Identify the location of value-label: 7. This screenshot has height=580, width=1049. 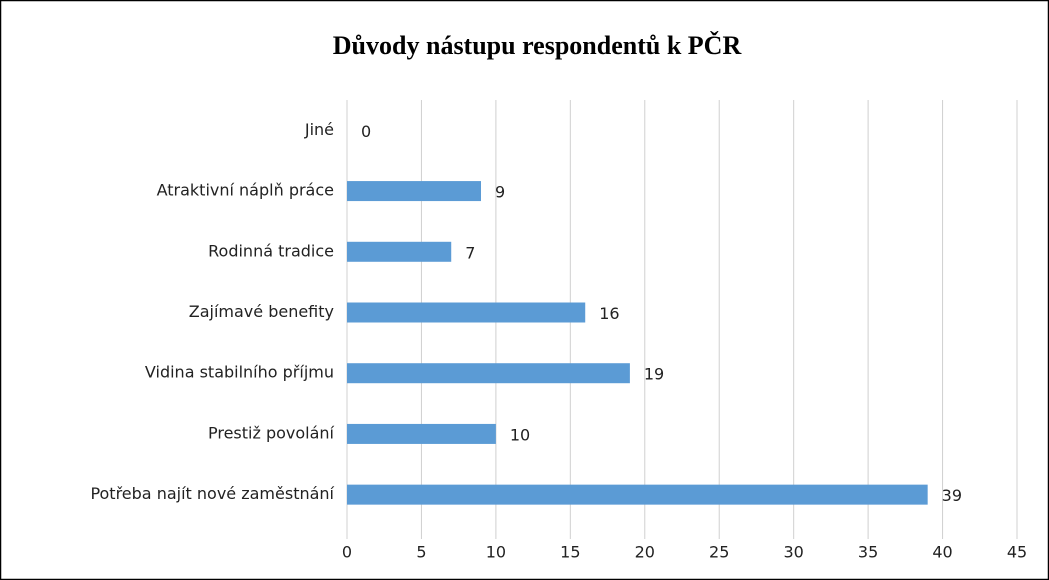
(470, 252).